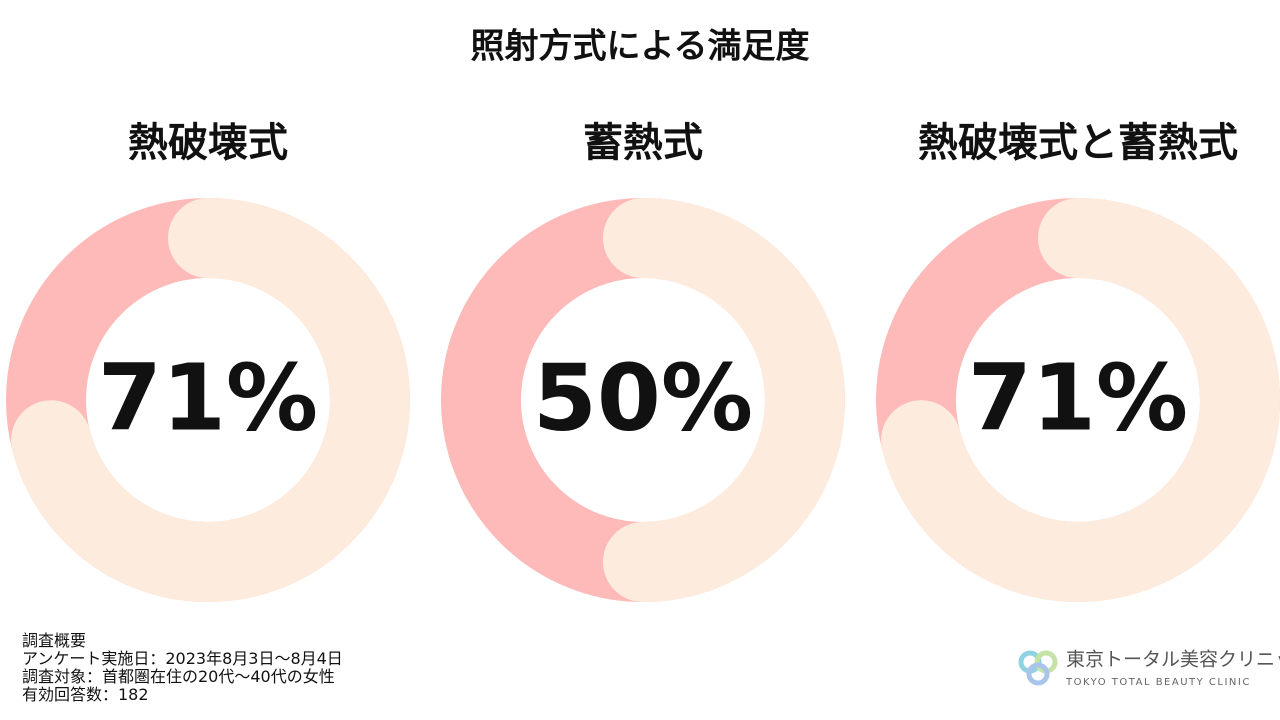  What do you see at coordinates (1158, 682) in the screenshot?
I see `logo-subtitle: TOKYO TOTAL BEAUTY CLINIC` at bounding box center [1158, 682].